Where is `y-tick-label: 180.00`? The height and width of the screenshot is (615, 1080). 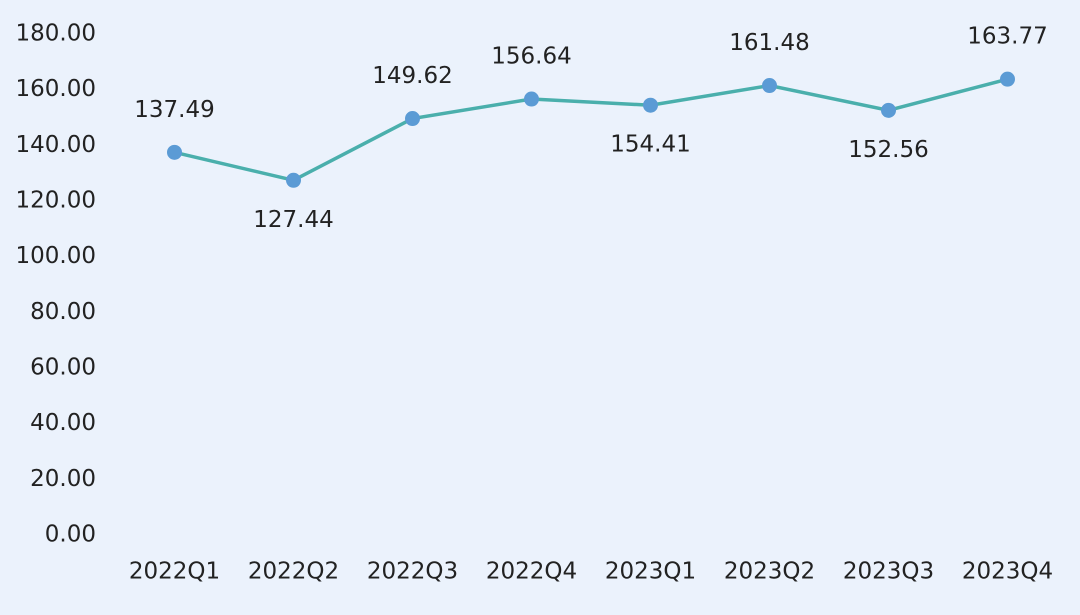 y-tick-label: 180.00 is located at coordinates (56, 34).